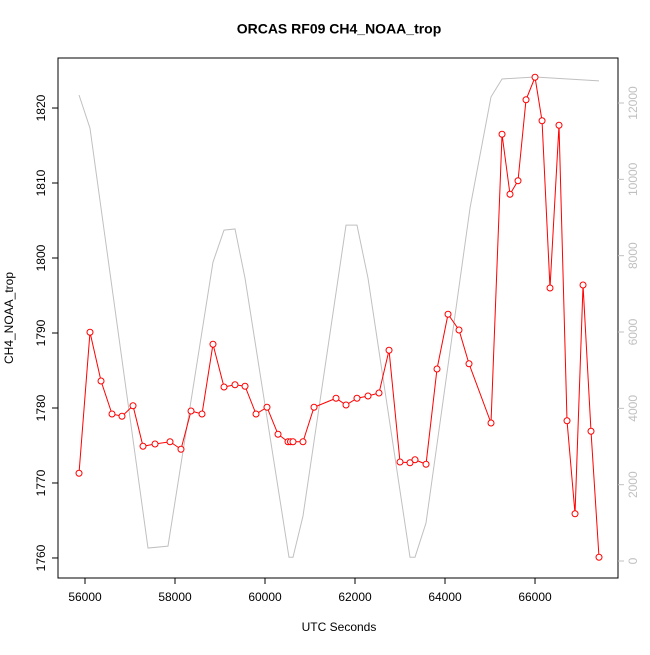 Image resolution: width=650 pixels, height=655 pixels. I want to click on y-tick-label: 1770, so click(41, 482).